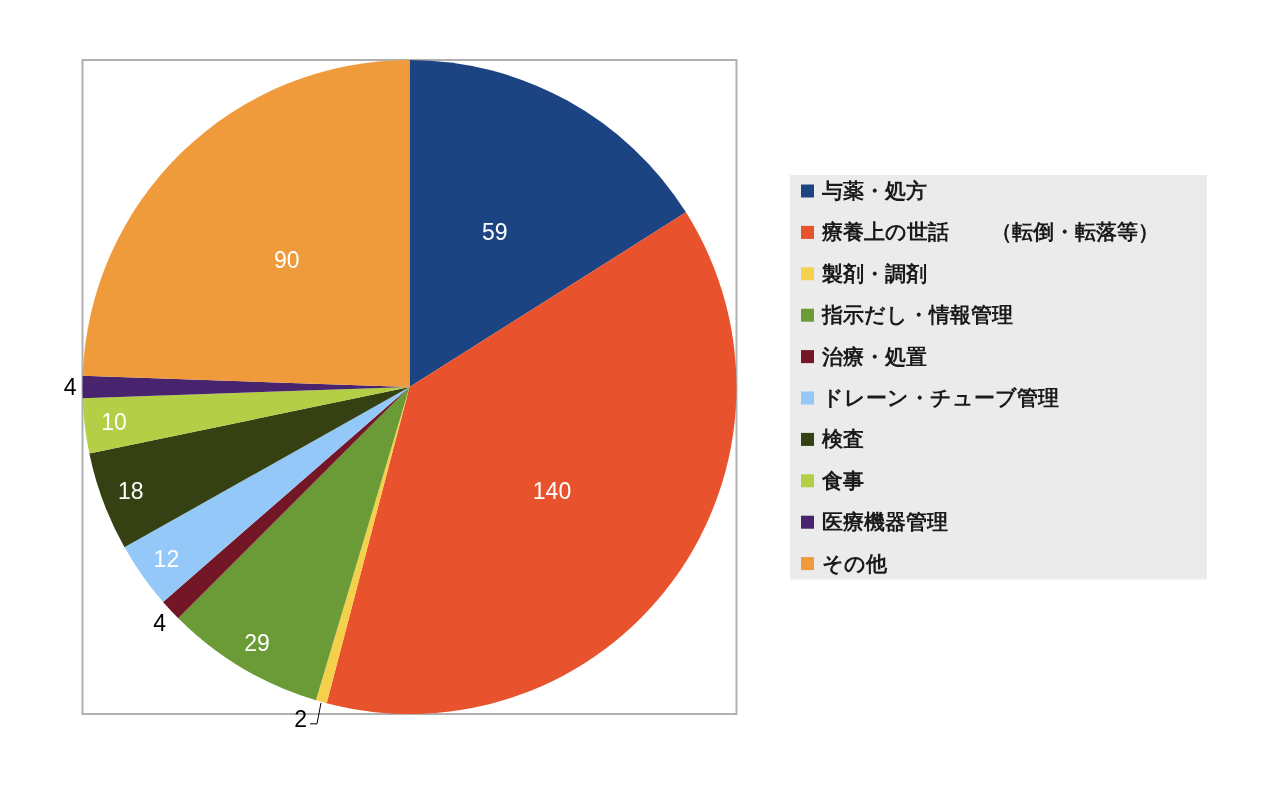  I want to click on data-label: 29, so click(257, 642).